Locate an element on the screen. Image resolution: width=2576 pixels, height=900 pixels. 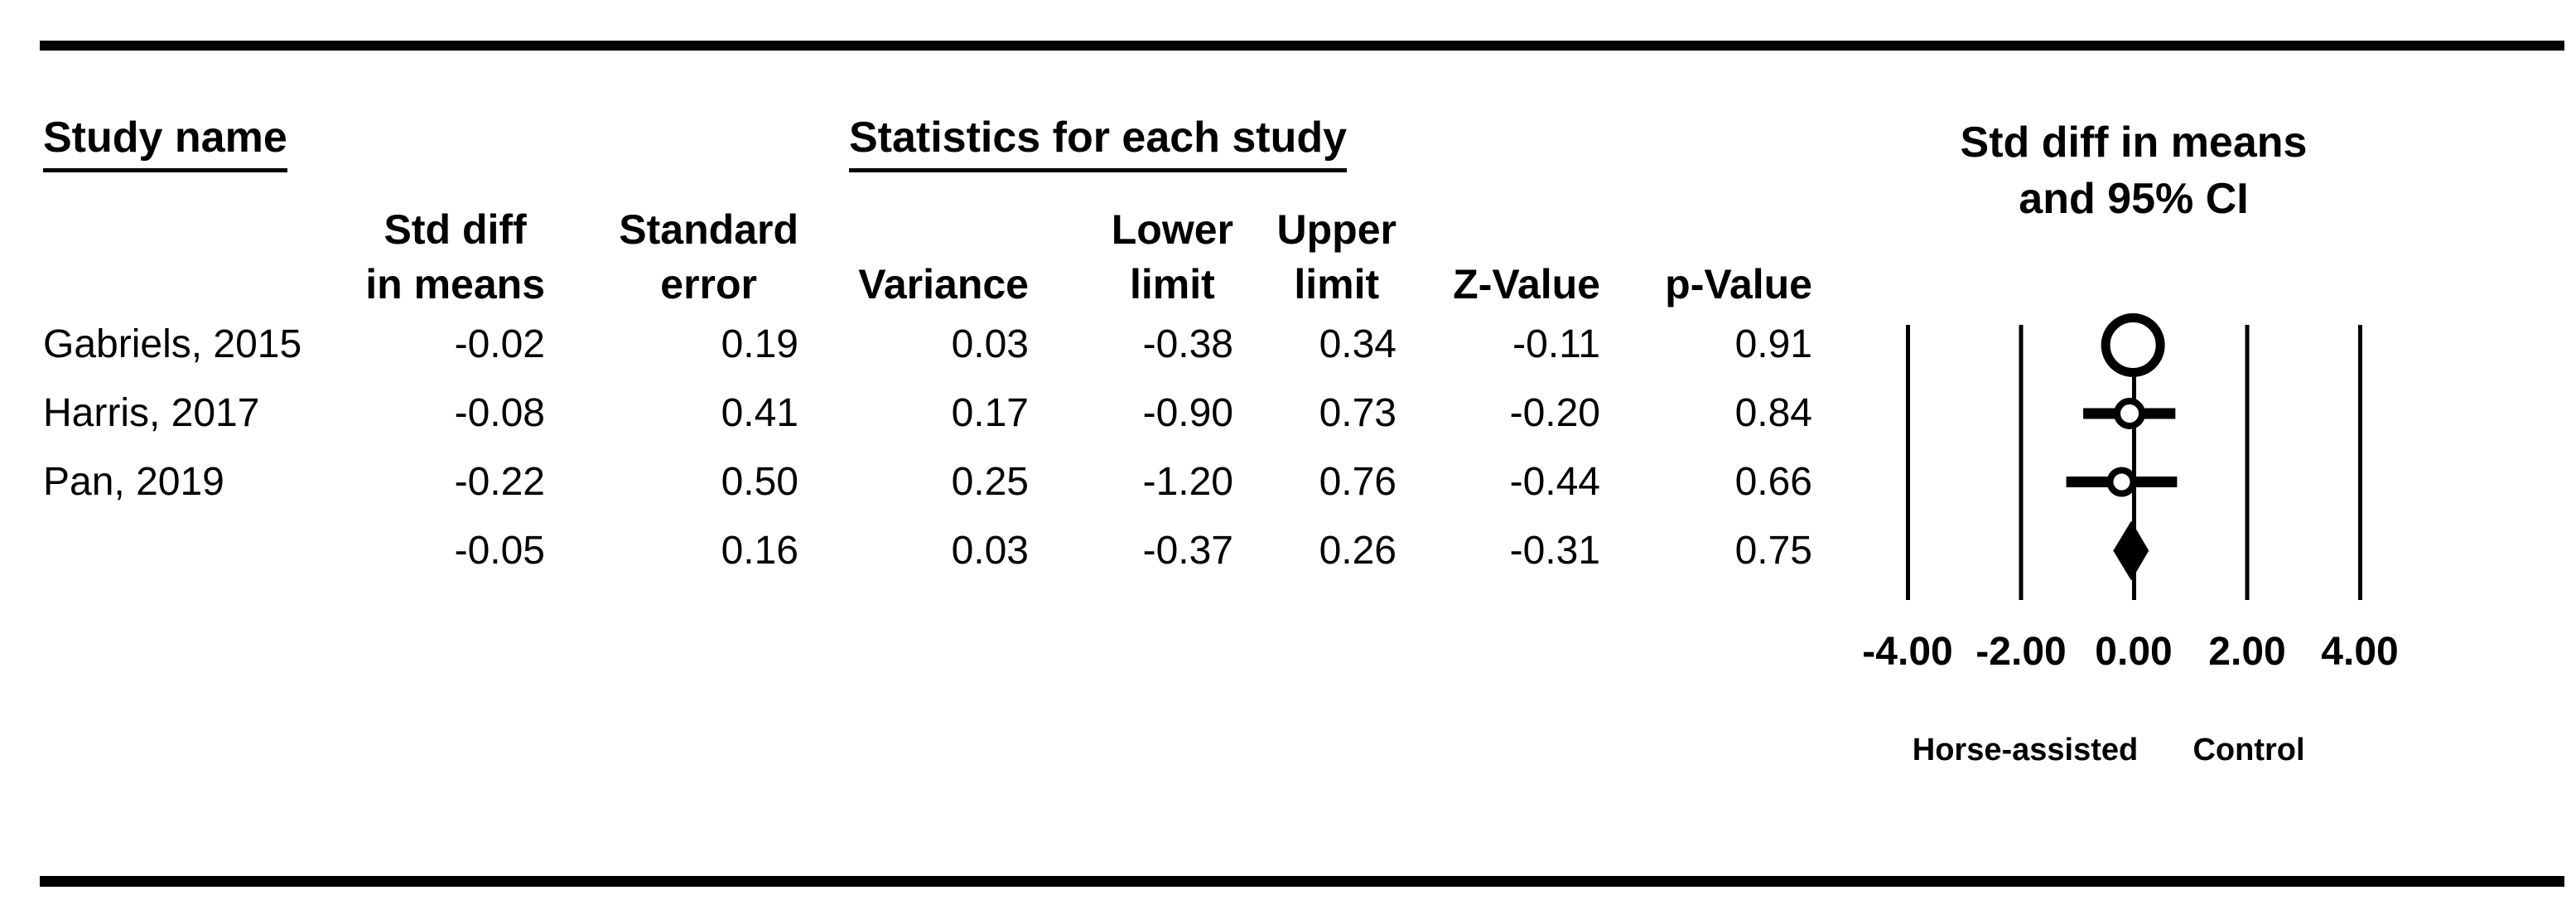
lower-limit-value: -0.90 is located at coordinates (1187, 413).